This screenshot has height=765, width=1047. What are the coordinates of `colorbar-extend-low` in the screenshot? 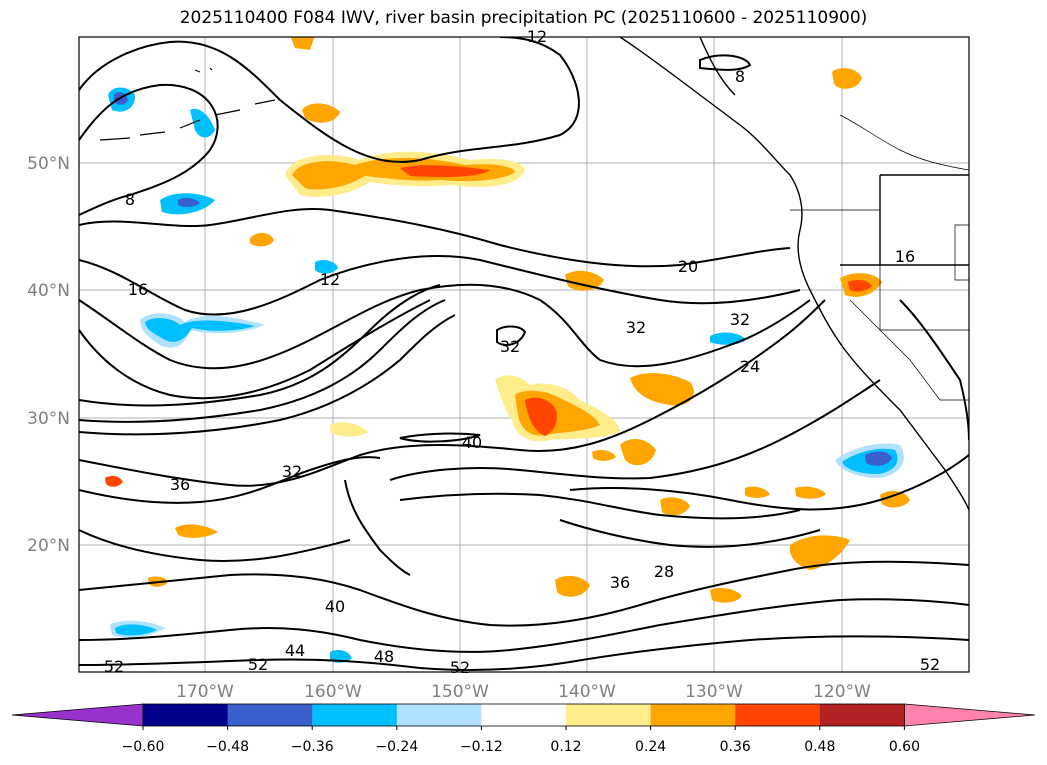 It's located at (77, 715).